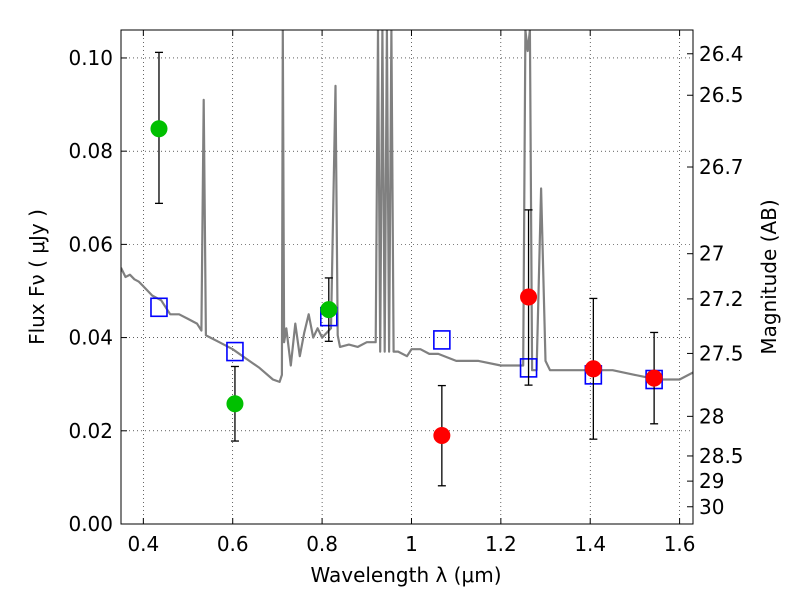  What do you see at coordinates (90, 431) in the screenshot?
I see `y-tick-label: 0.02` at bounding box center [90, 431].